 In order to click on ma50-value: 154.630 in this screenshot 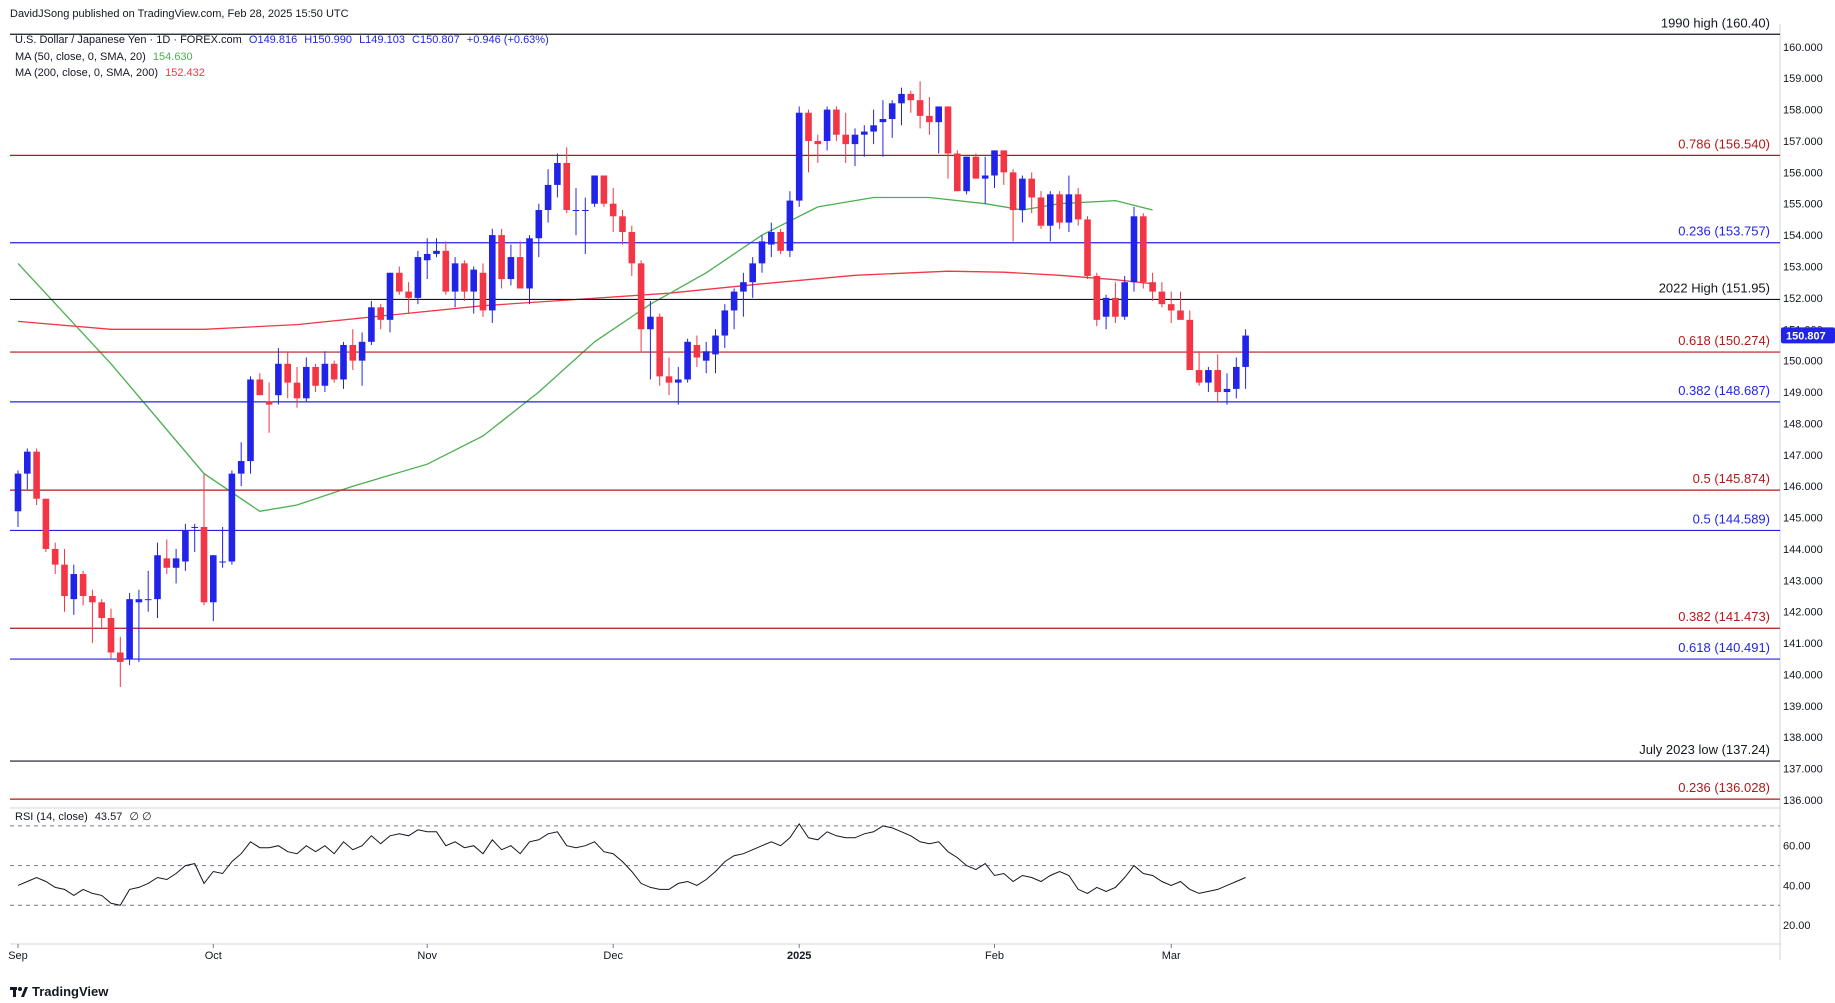, I will do `click(172, 57)`.